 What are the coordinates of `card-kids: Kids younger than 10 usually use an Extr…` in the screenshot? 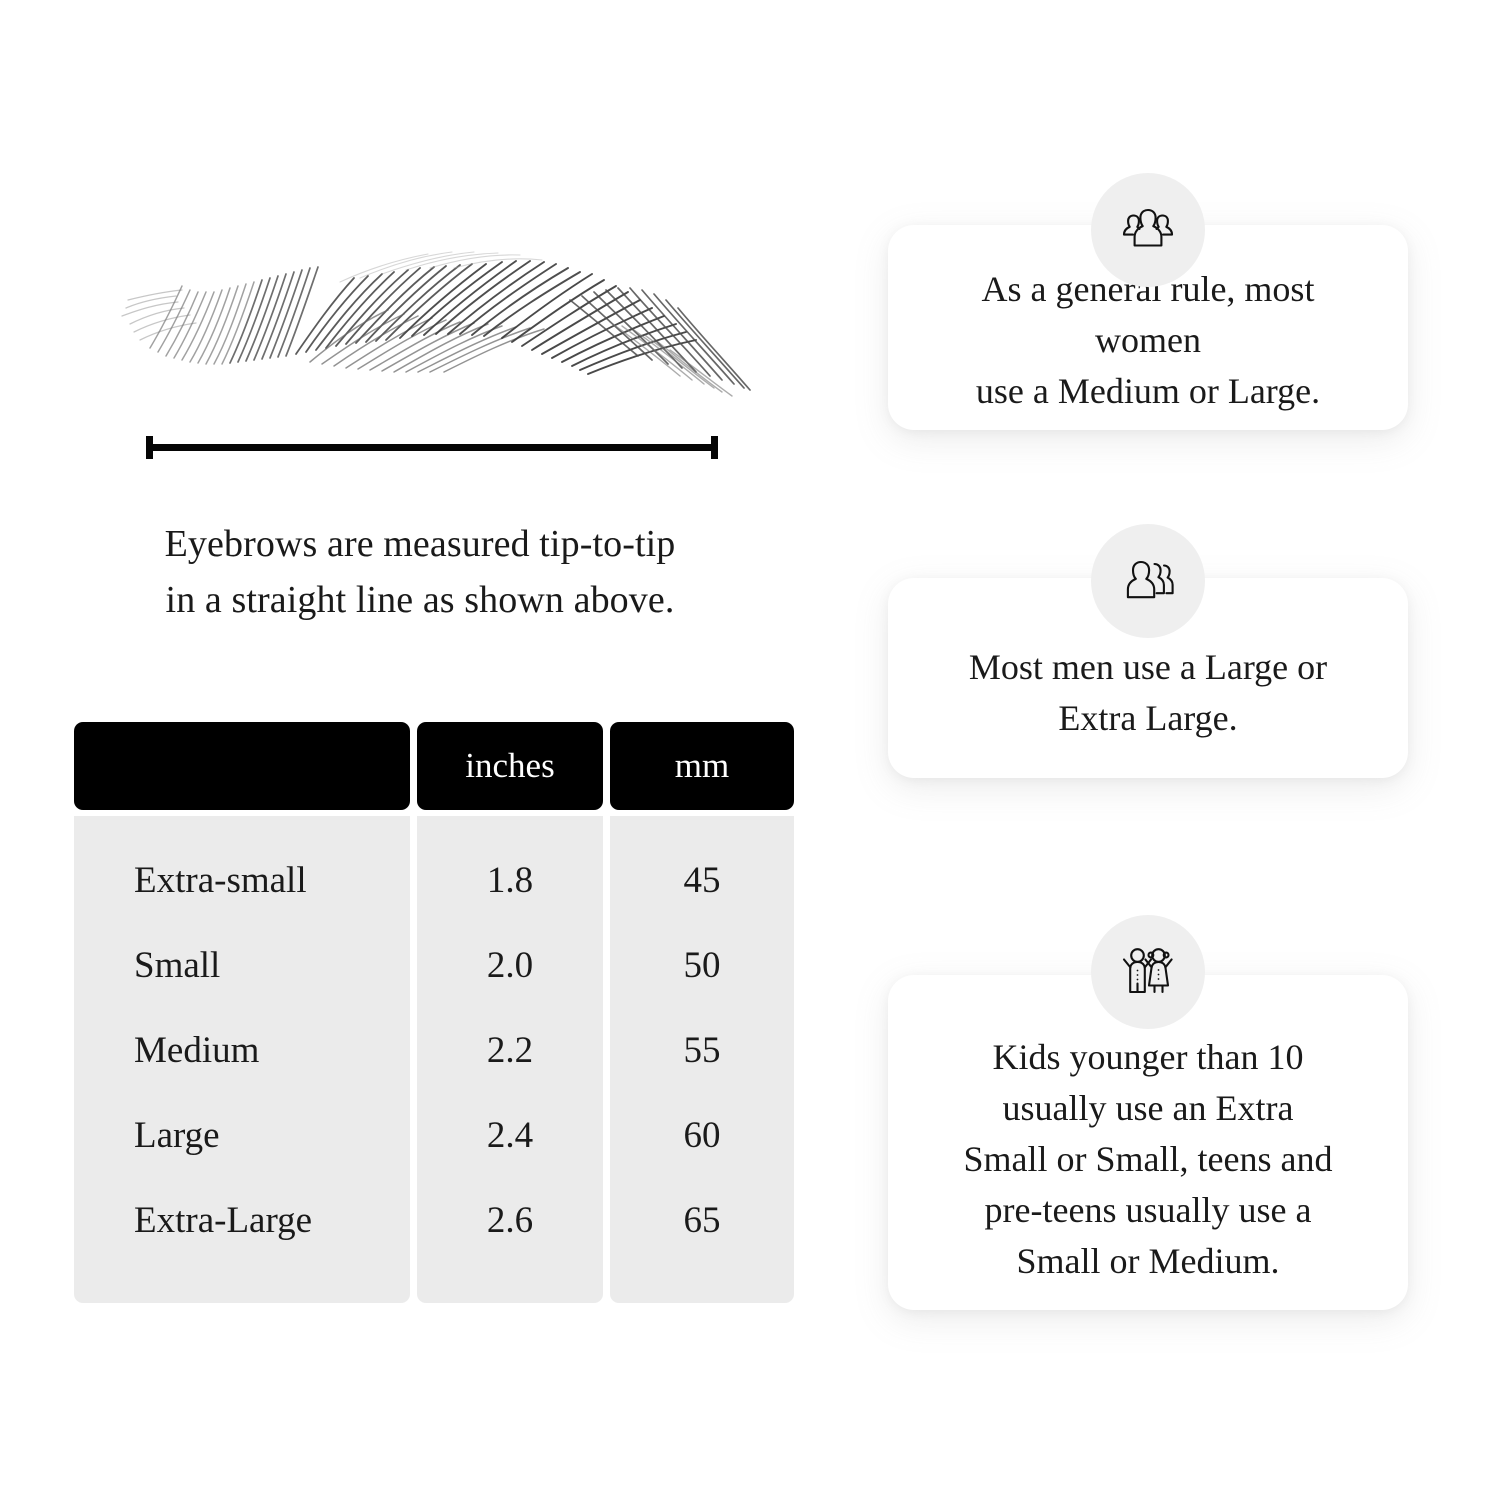 It's located at (1148, 1142).